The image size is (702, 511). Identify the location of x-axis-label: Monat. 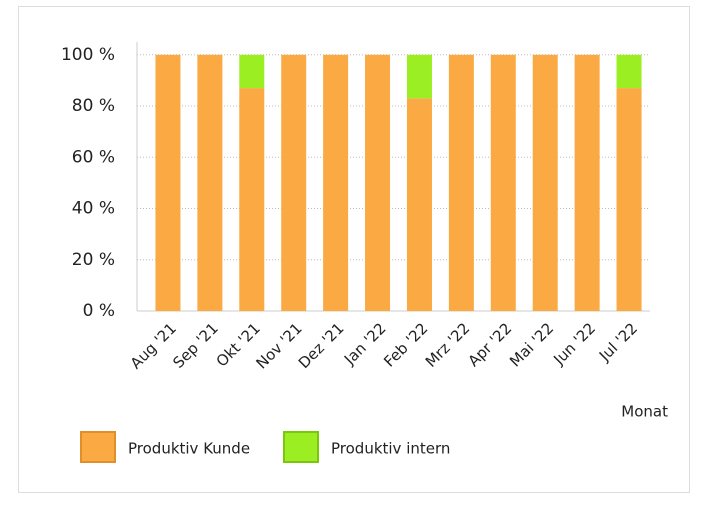
(644, 412).